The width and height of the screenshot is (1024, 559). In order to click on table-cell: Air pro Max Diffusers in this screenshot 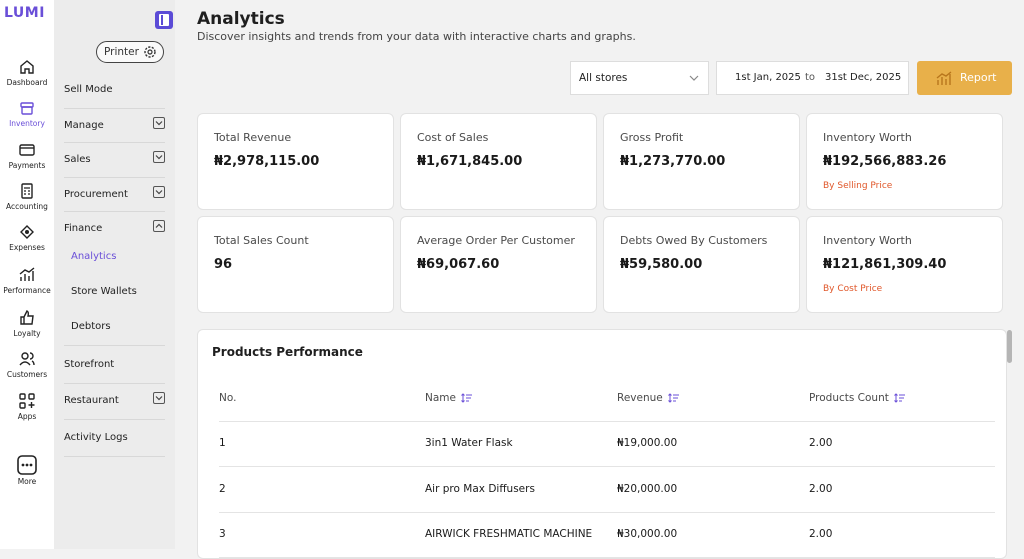, I will do `click(480, 489)`.